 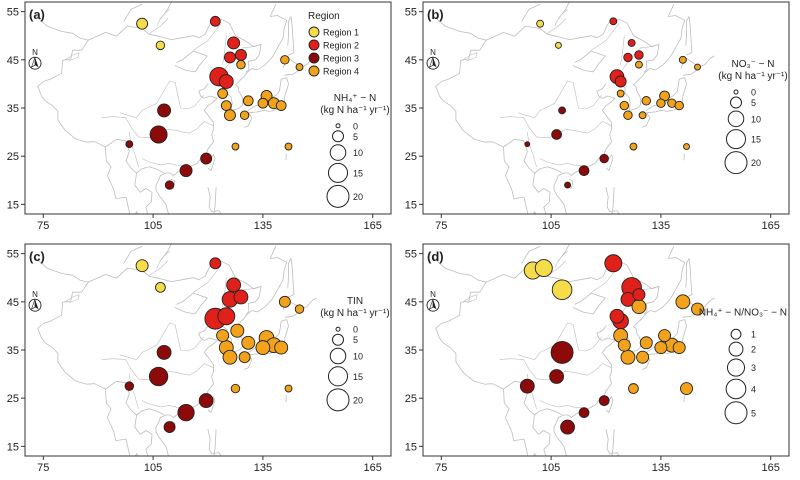 I want to click on coastline, so click(x=250, y=57).